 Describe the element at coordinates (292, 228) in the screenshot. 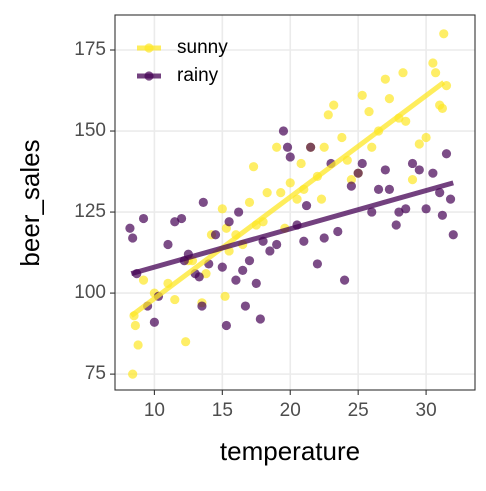

I see `trend-line` at that location.